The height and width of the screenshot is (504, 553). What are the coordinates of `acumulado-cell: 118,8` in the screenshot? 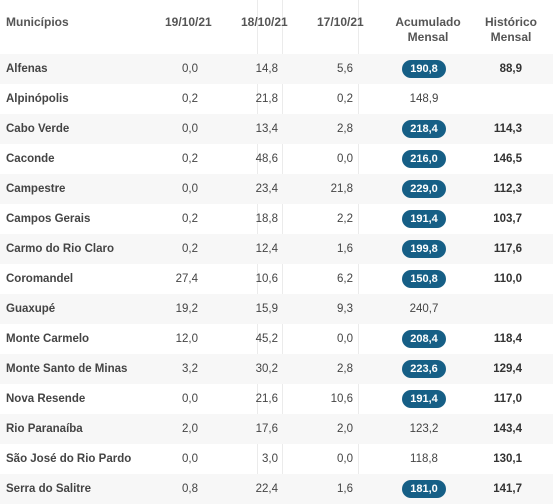 It's located at (424, 459).